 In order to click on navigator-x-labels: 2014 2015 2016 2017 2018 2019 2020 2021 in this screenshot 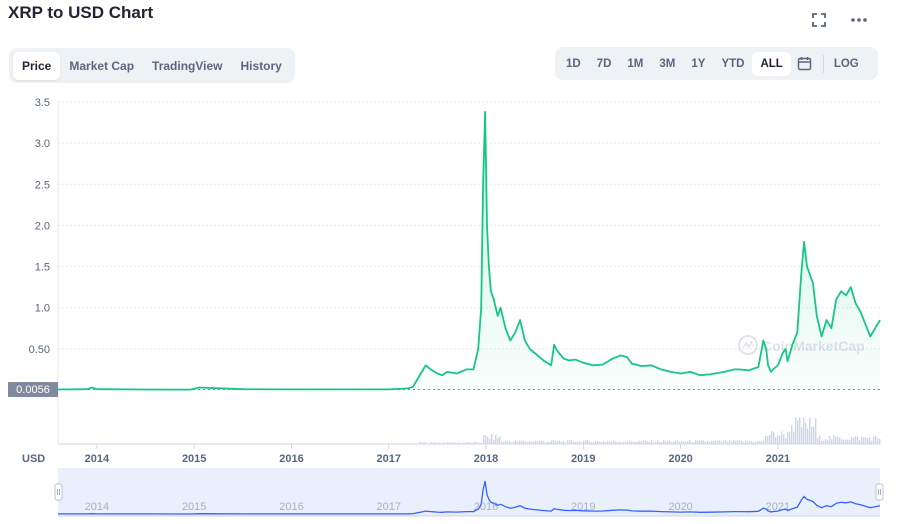, I will do `click(437, 507)`.